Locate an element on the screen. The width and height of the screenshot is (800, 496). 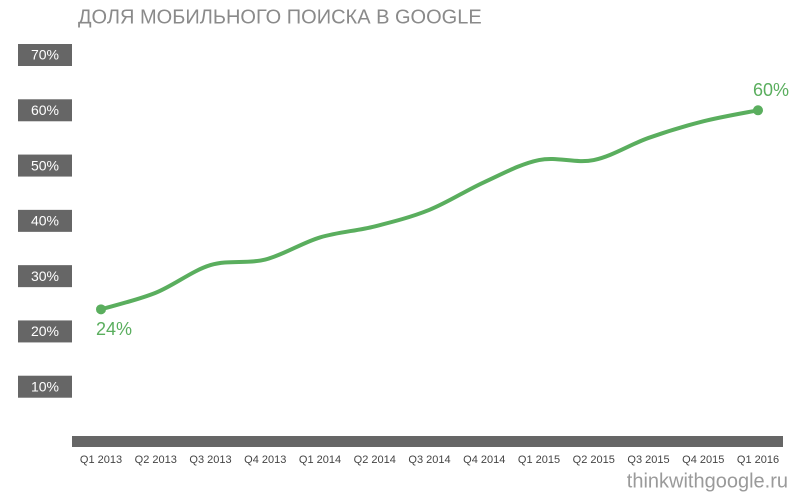
x-tick-label: Q4 2015 is located at coordinates (703, 460).